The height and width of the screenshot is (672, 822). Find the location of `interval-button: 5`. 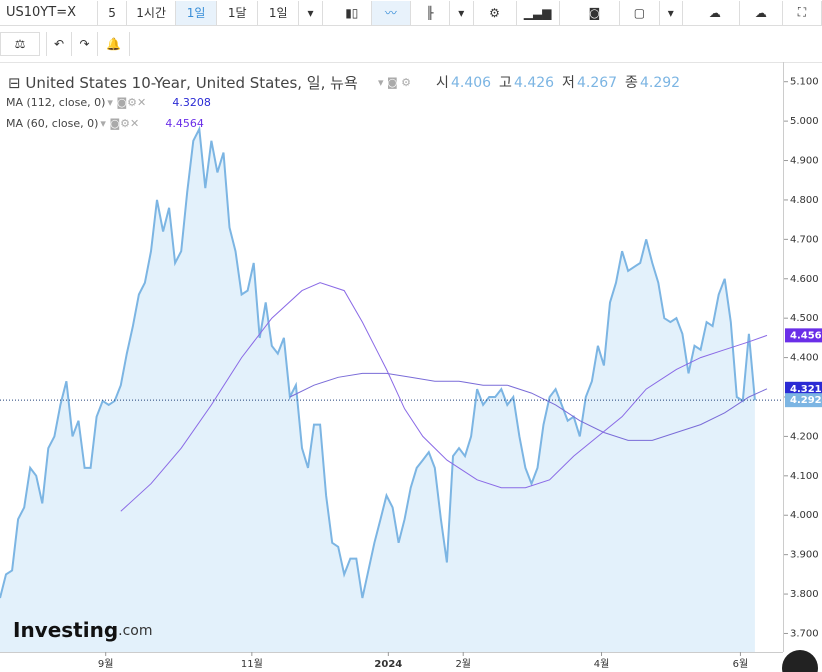

interval-button: 5 is located at coordinates (113, 12).